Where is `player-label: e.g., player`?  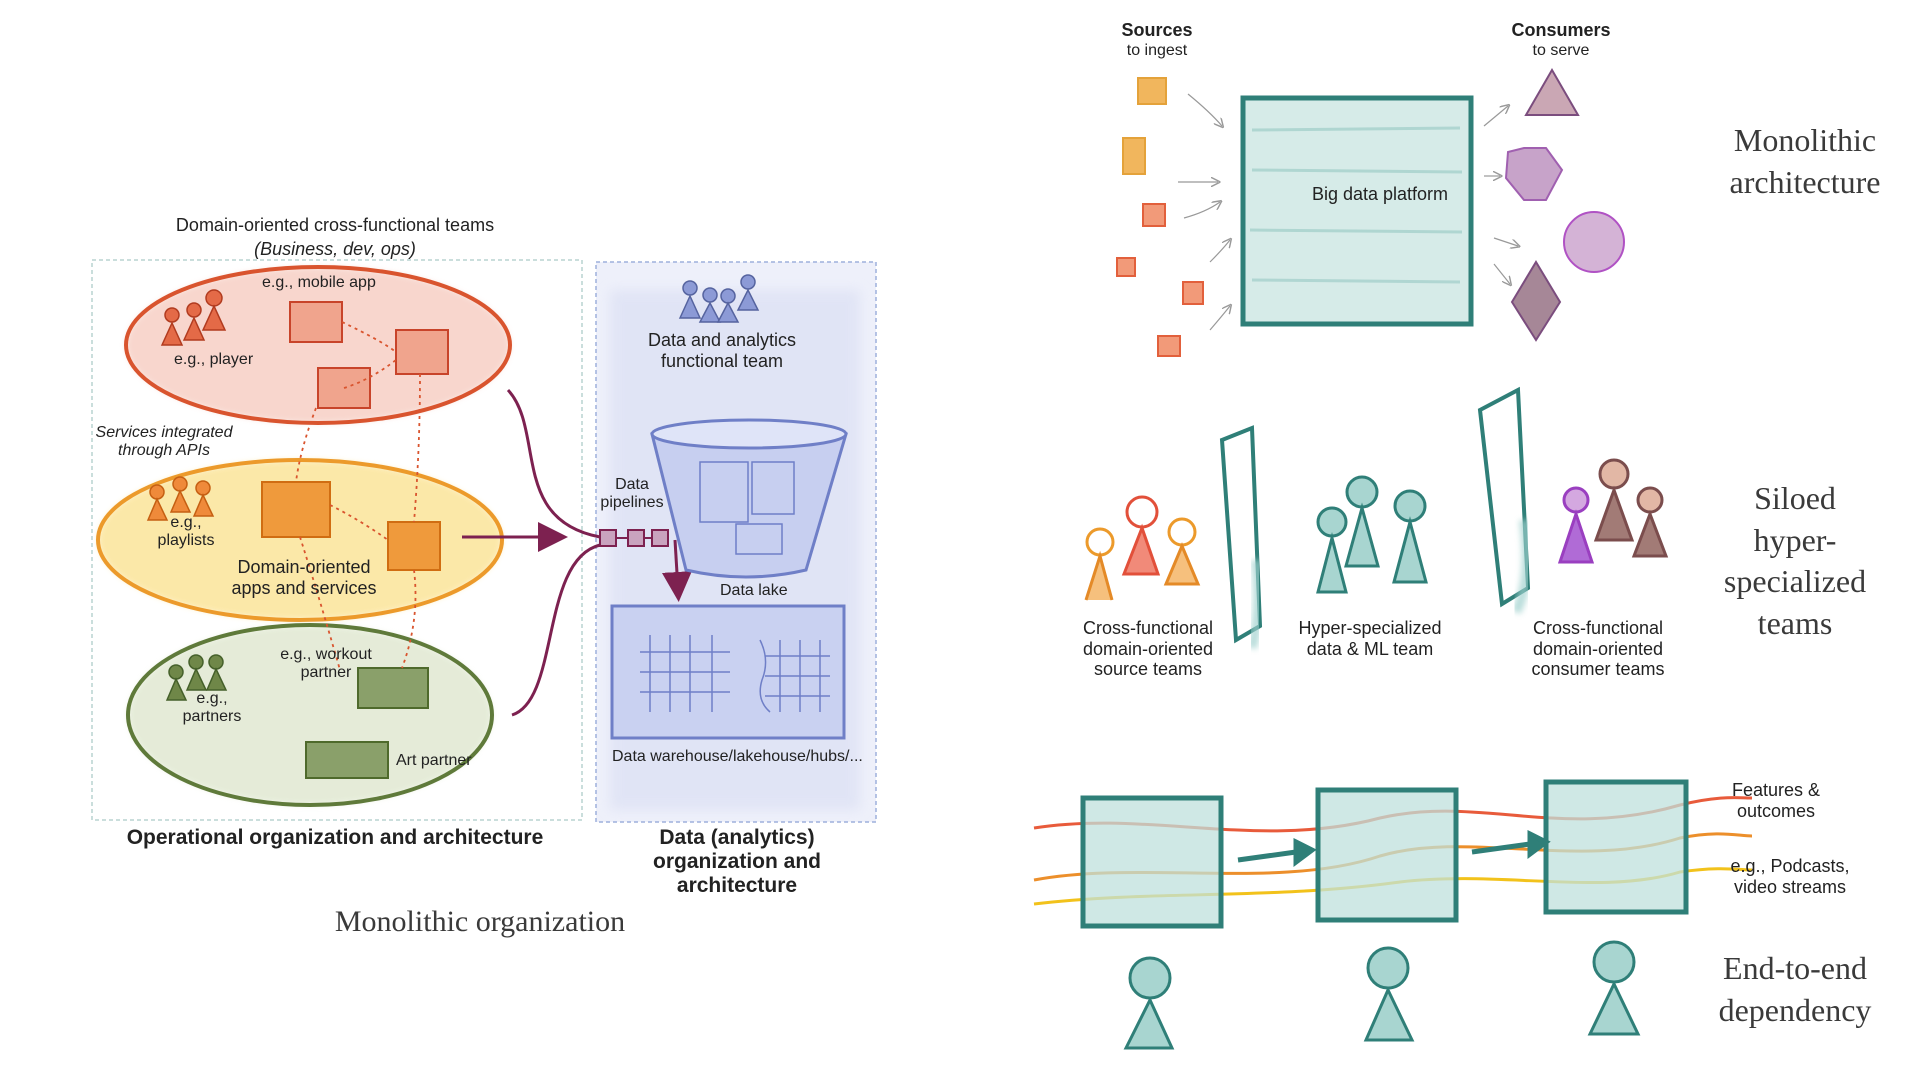
player-label: e.g., player is located at coordinates (214, 359).